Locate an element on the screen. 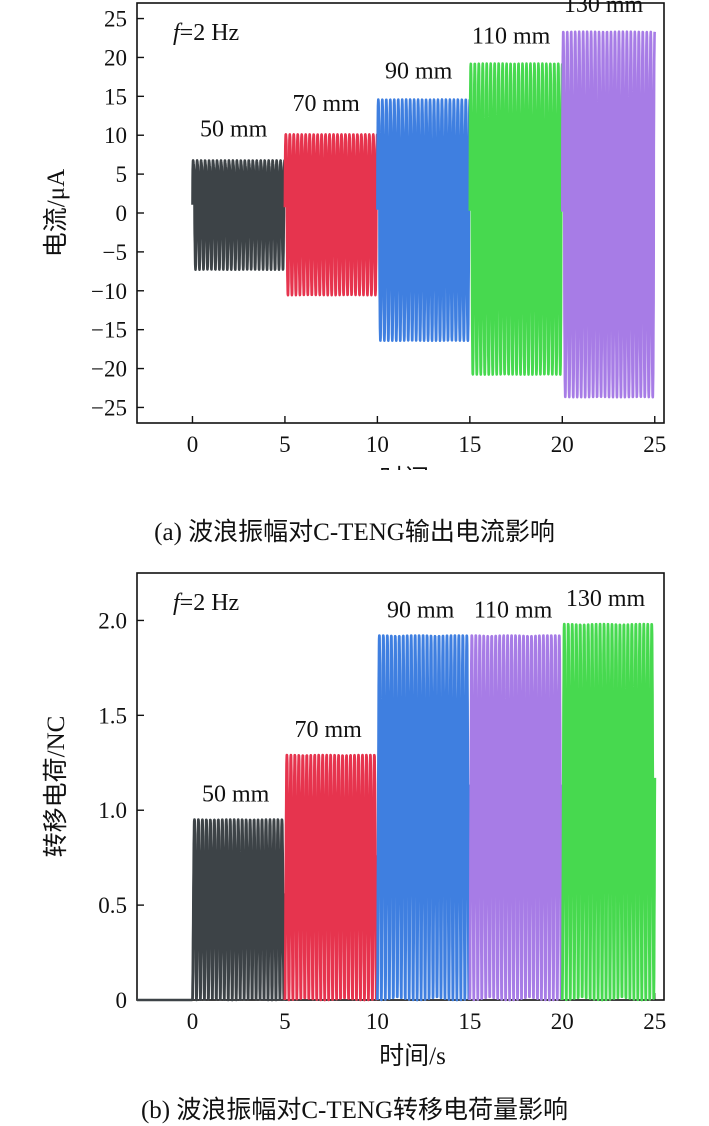  y-tick-label: 1.5 is located at coordinates (112, 715).